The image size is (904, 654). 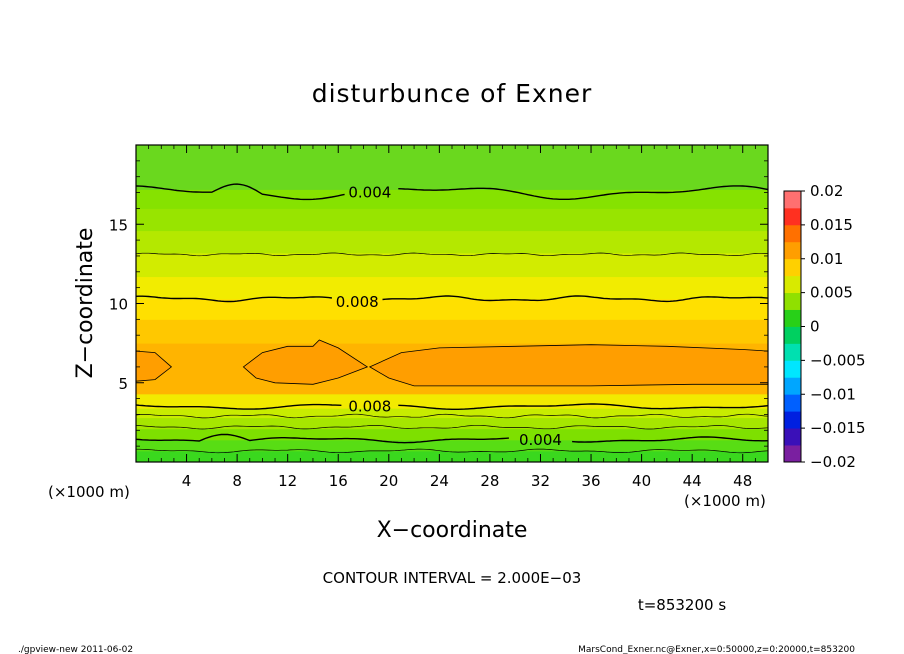 What do you see at coordinates (388, 481) in the screenshot?
I see `x-tick-label-4: 20` at bounding box center [388, 481].